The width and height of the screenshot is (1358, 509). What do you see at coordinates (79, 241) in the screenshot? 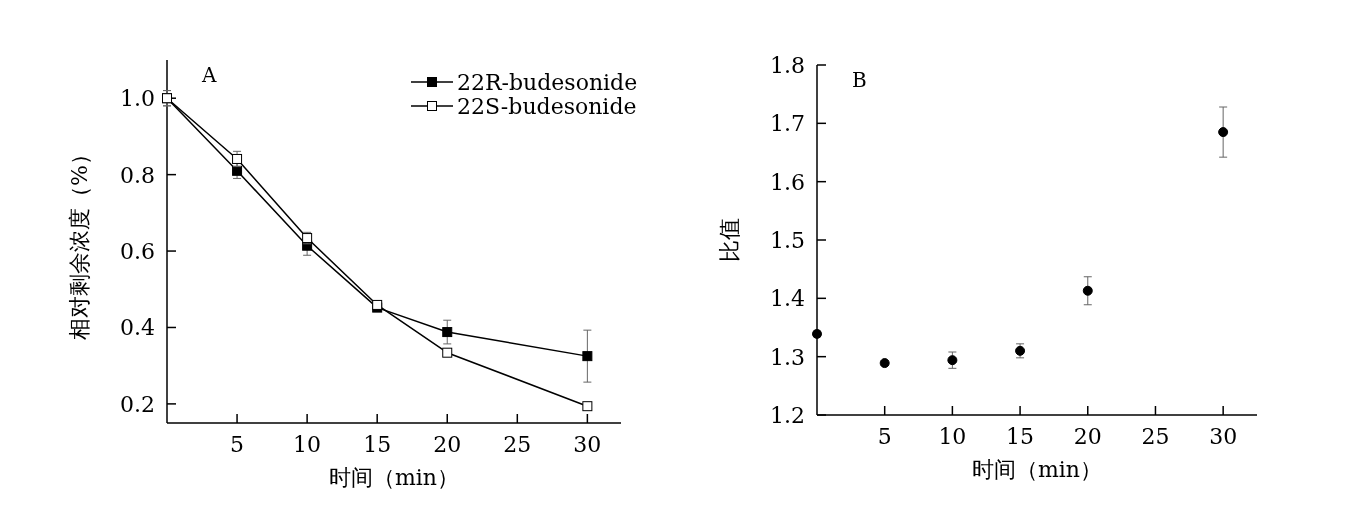
I see `y-axis-title: 相对剩余浓度（%）` at bounding box center [79, 241].